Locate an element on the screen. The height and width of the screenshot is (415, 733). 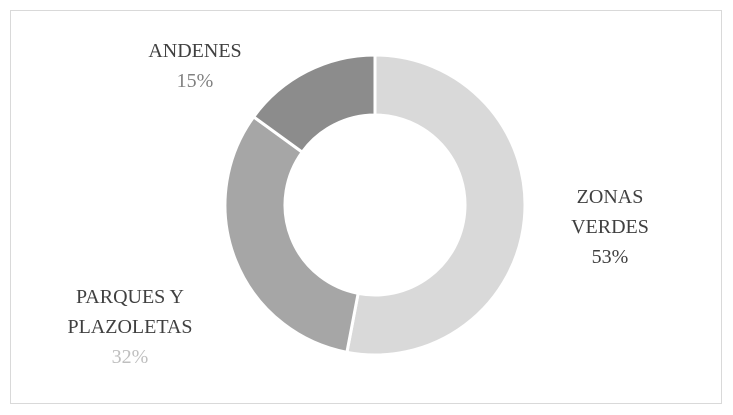
category-name: ZONAS VERDES is located at coordinates (610, 212).